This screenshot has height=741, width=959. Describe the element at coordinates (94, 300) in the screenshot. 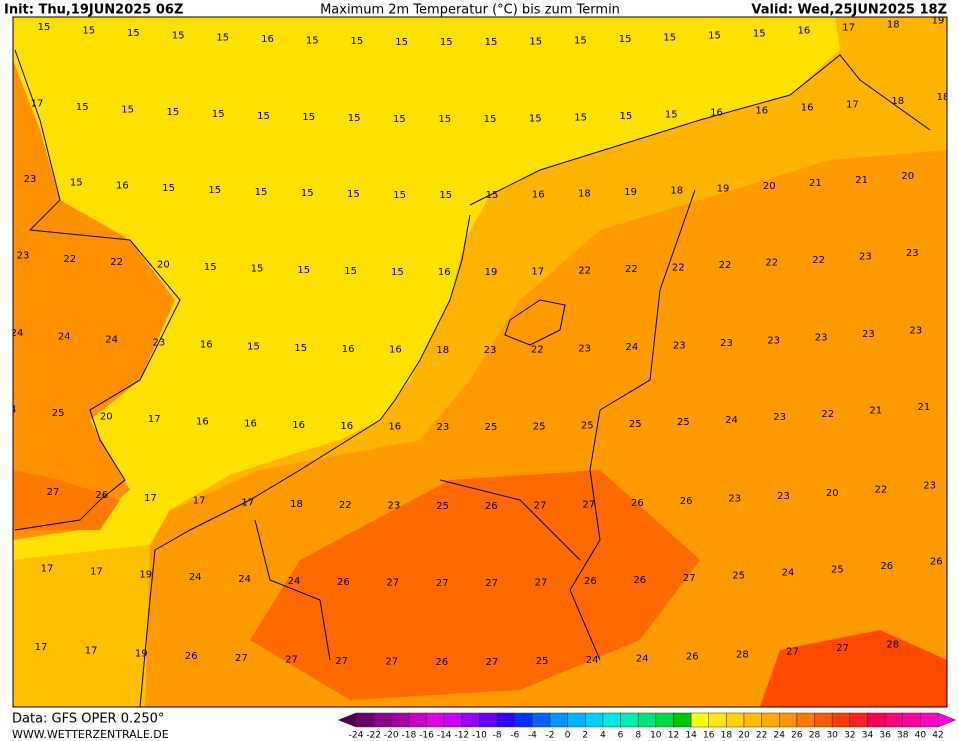

I see `uk-land` at that location.